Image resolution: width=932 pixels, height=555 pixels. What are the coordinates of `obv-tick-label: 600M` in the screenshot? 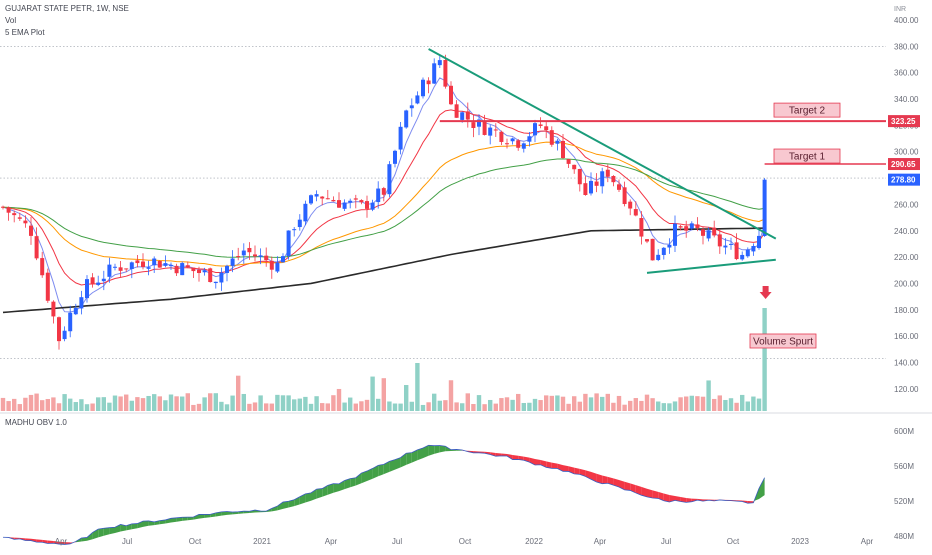 It's located at (904, 431).